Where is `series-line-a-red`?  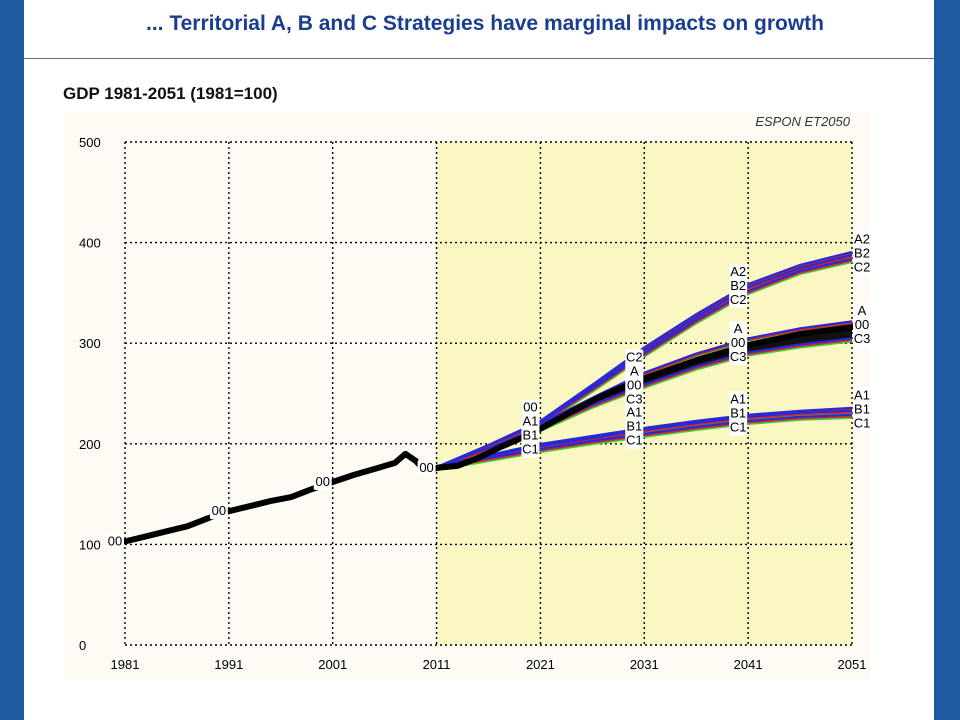 series-line-a-red is located at coordinates (644, 395).